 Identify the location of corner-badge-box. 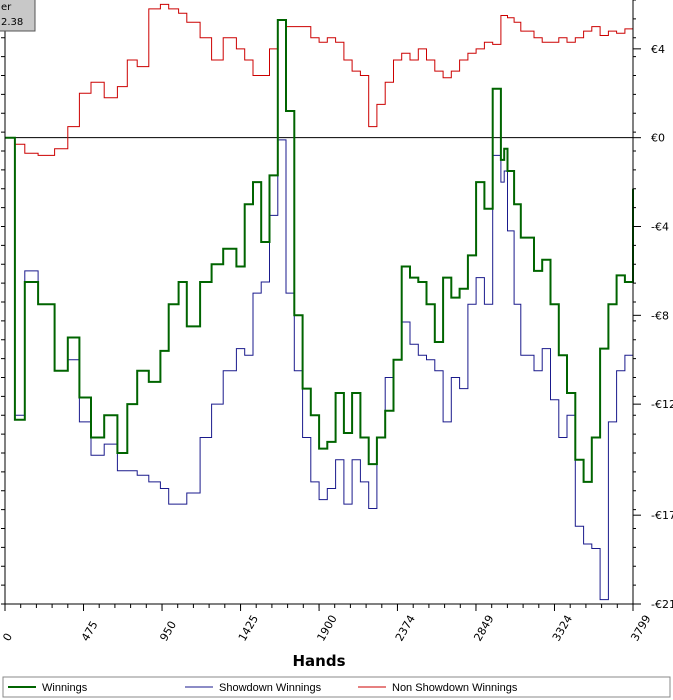
(18, 16).